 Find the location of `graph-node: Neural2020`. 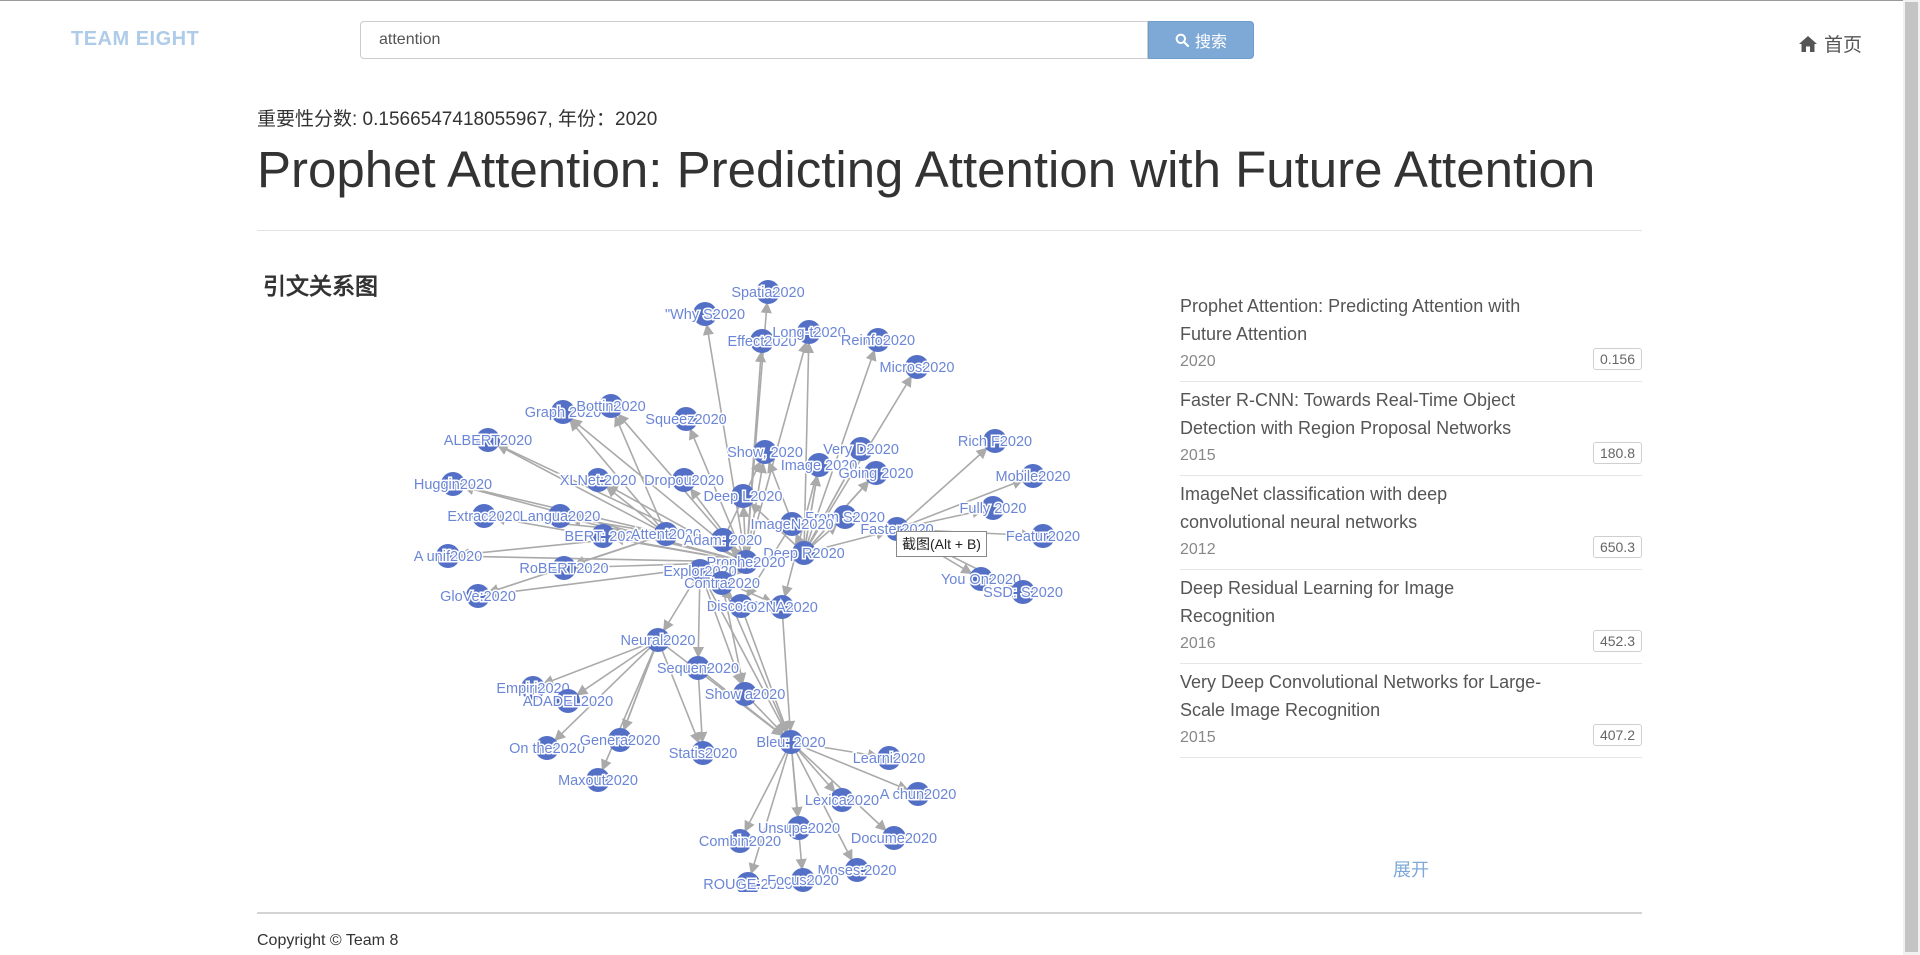

graph-node: Neural2020 is located at coordinates (658, 640).